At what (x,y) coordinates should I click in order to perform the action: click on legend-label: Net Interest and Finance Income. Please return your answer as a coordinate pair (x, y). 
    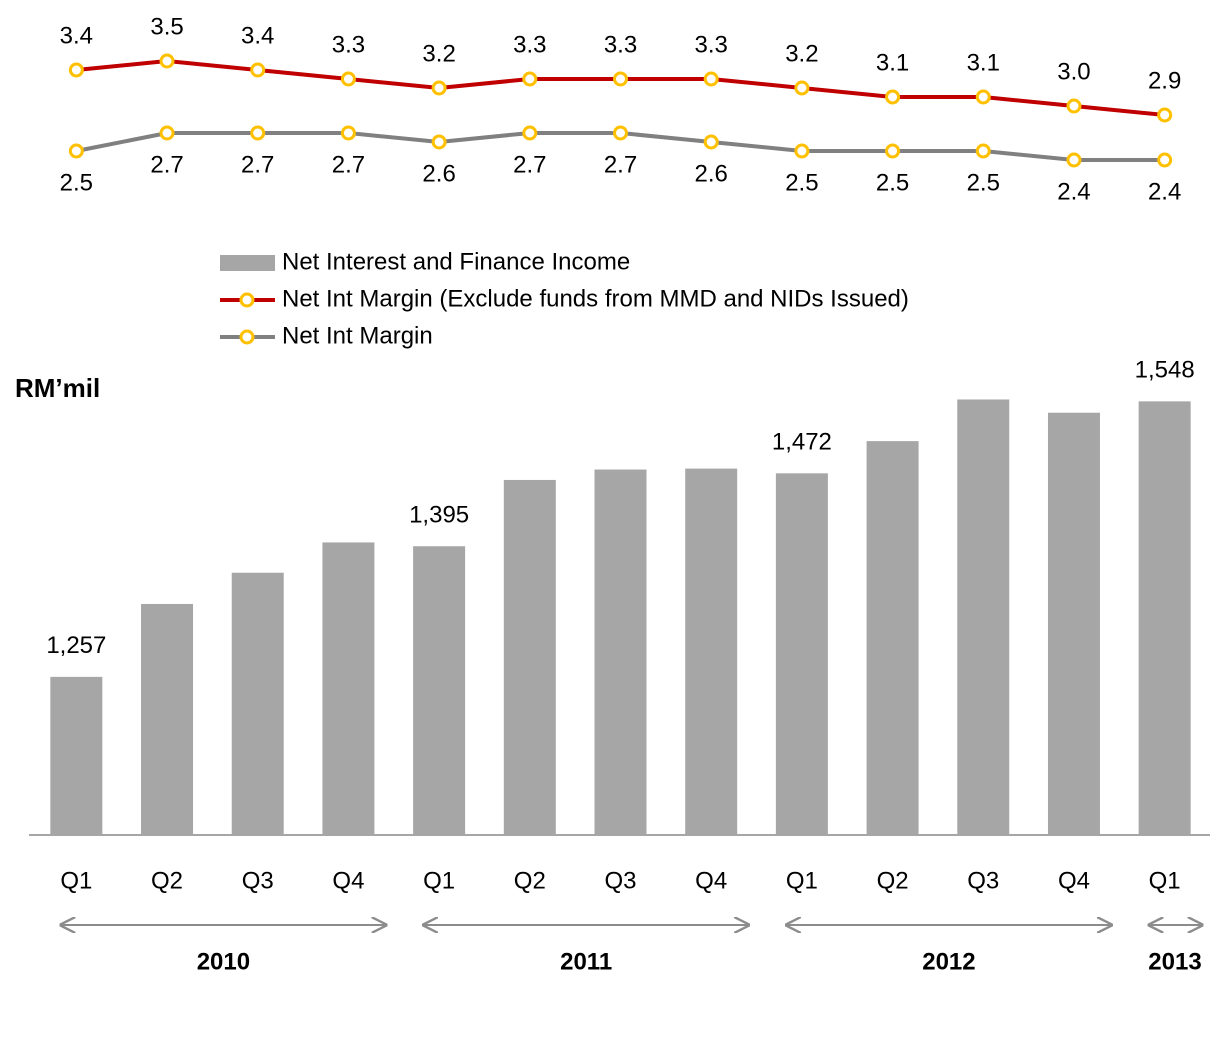
    Looking at the image, I should click on (456, 261).